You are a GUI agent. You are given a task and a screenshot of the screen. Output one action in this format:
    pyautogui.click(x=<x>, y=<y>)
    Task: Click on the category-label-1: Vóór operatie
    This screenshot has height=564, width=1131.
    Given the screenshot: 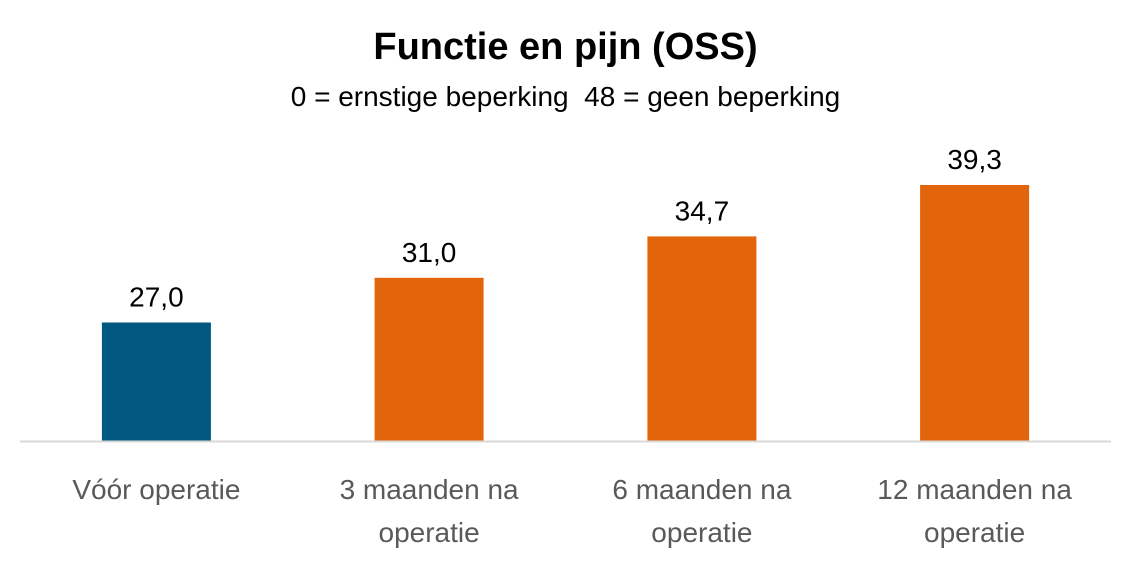 What is the action you would take?
    pyautogui.click(x=156, y=489)
    